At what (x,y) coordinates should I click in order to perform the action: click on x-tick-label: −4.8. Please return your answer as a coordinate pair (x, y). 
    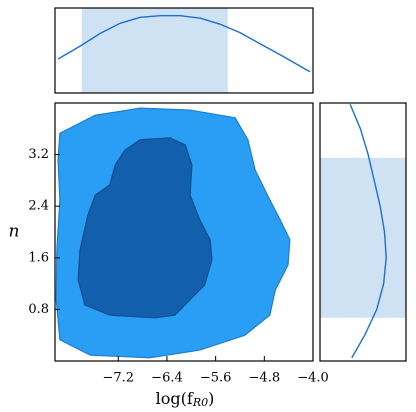
    Looking at the image, I should click on (265, 378).